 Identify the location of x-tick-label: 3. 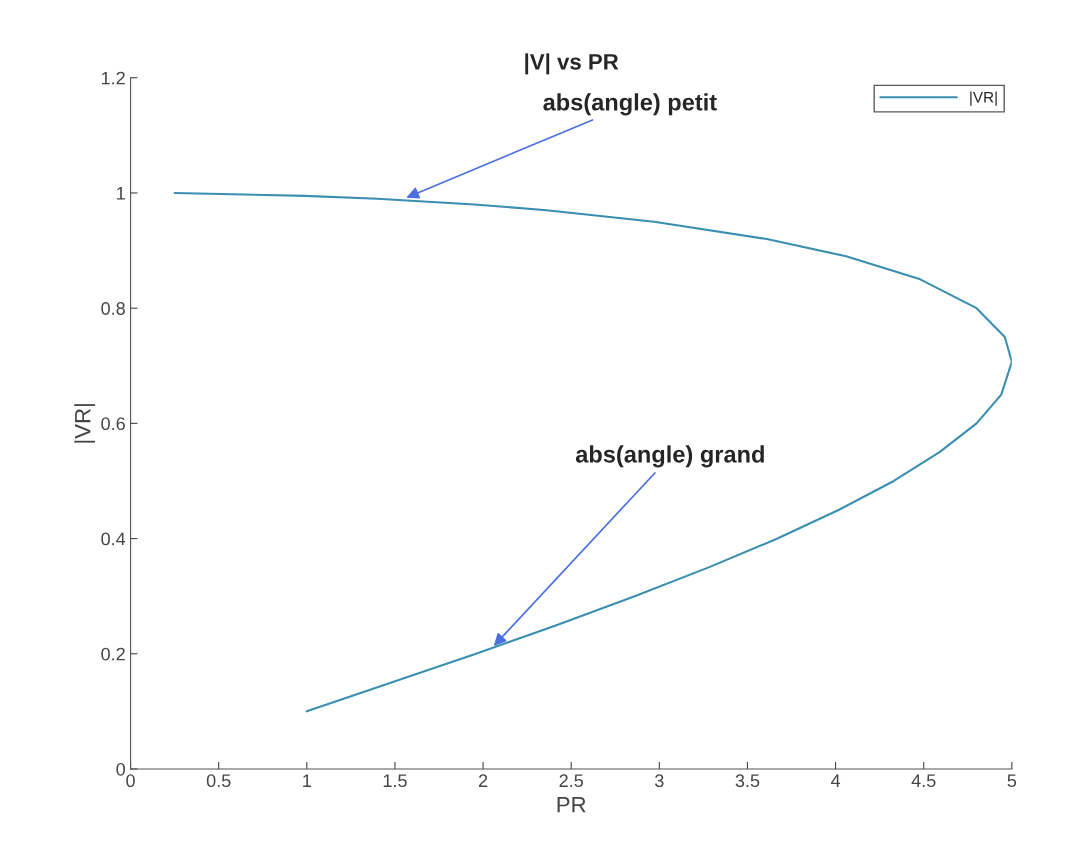
(659, 781).